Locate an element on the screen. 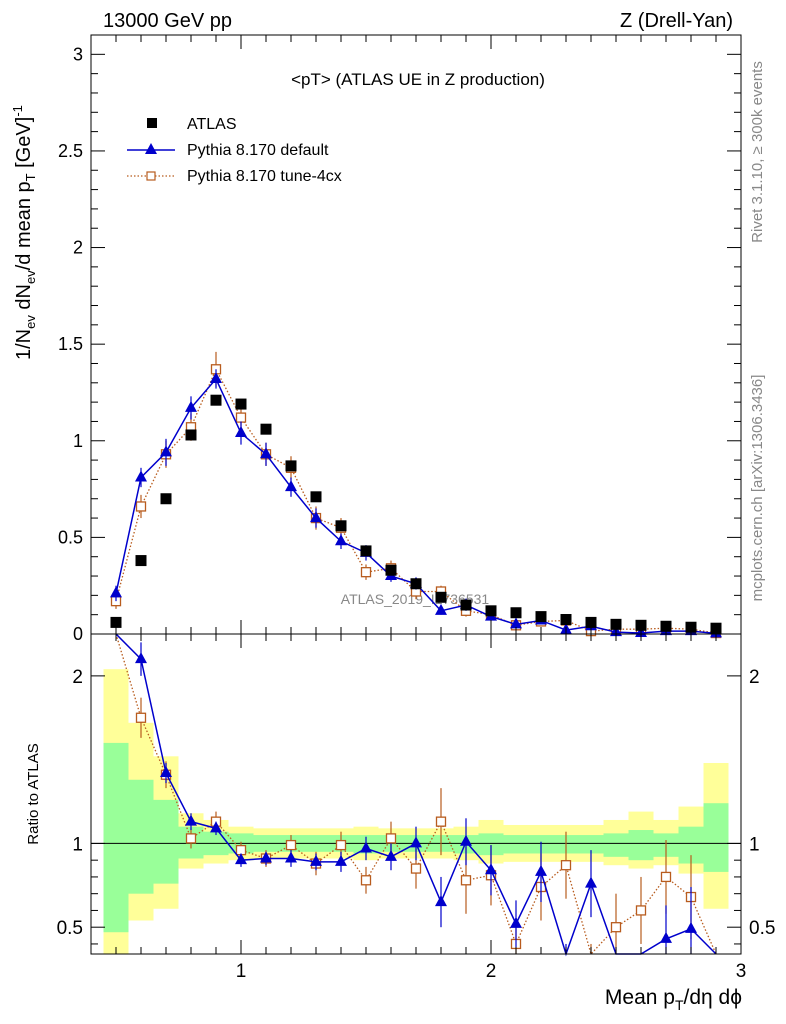 This screenshot has height=1024, width=786. main-y-axis-label: 1/Nev dNev/d mean pT [GeV]-1 is located at coordinates (24, 232).